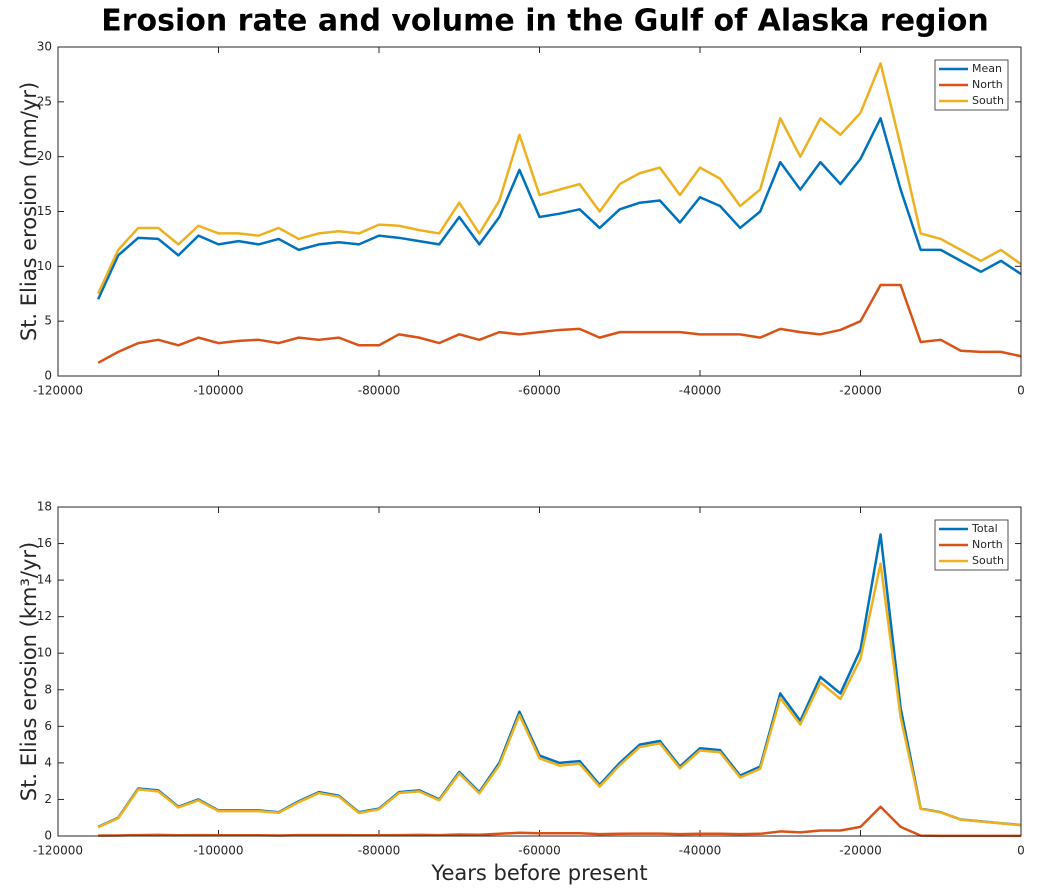 This screenshot has width=1041, height=894. Describe the element at coordinates (48, 762) in the screenshot. I see `y-tick-label: 4` at that location.